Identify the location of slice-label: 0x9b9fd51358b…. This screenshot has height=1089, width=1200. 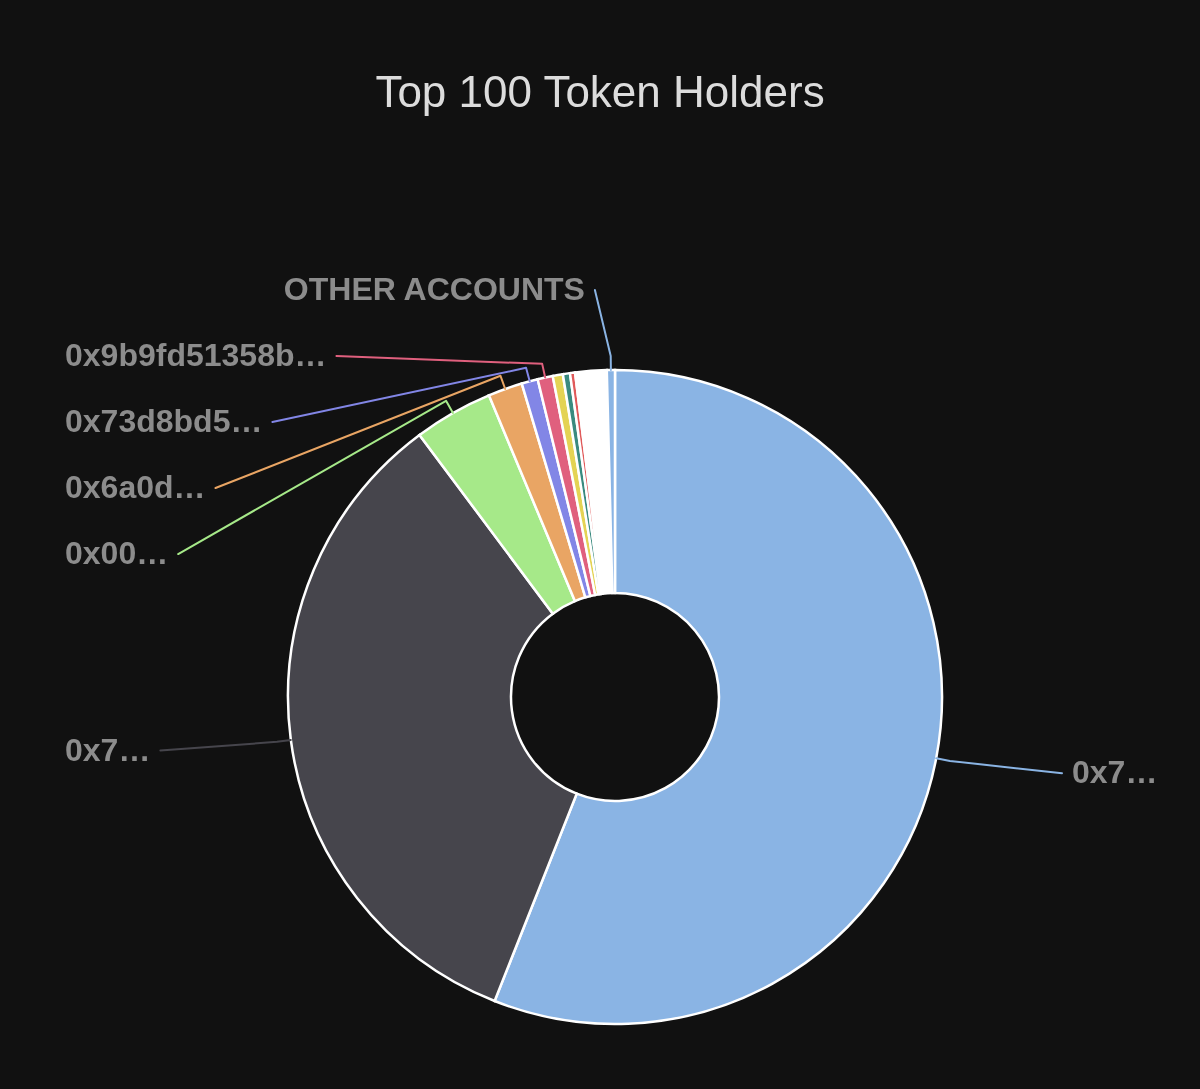
(196, 355).